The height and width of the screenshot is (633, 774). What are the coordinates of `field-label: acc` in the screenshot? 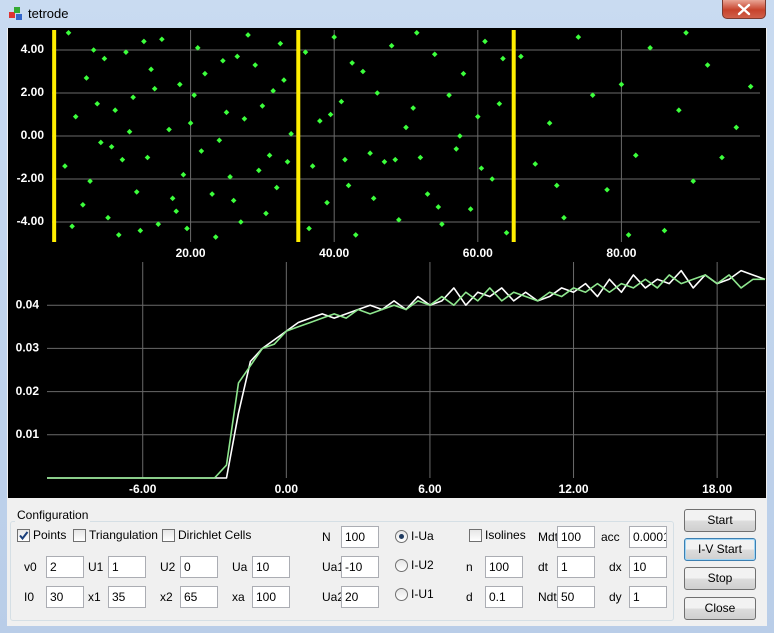 It's located at (610, 537).